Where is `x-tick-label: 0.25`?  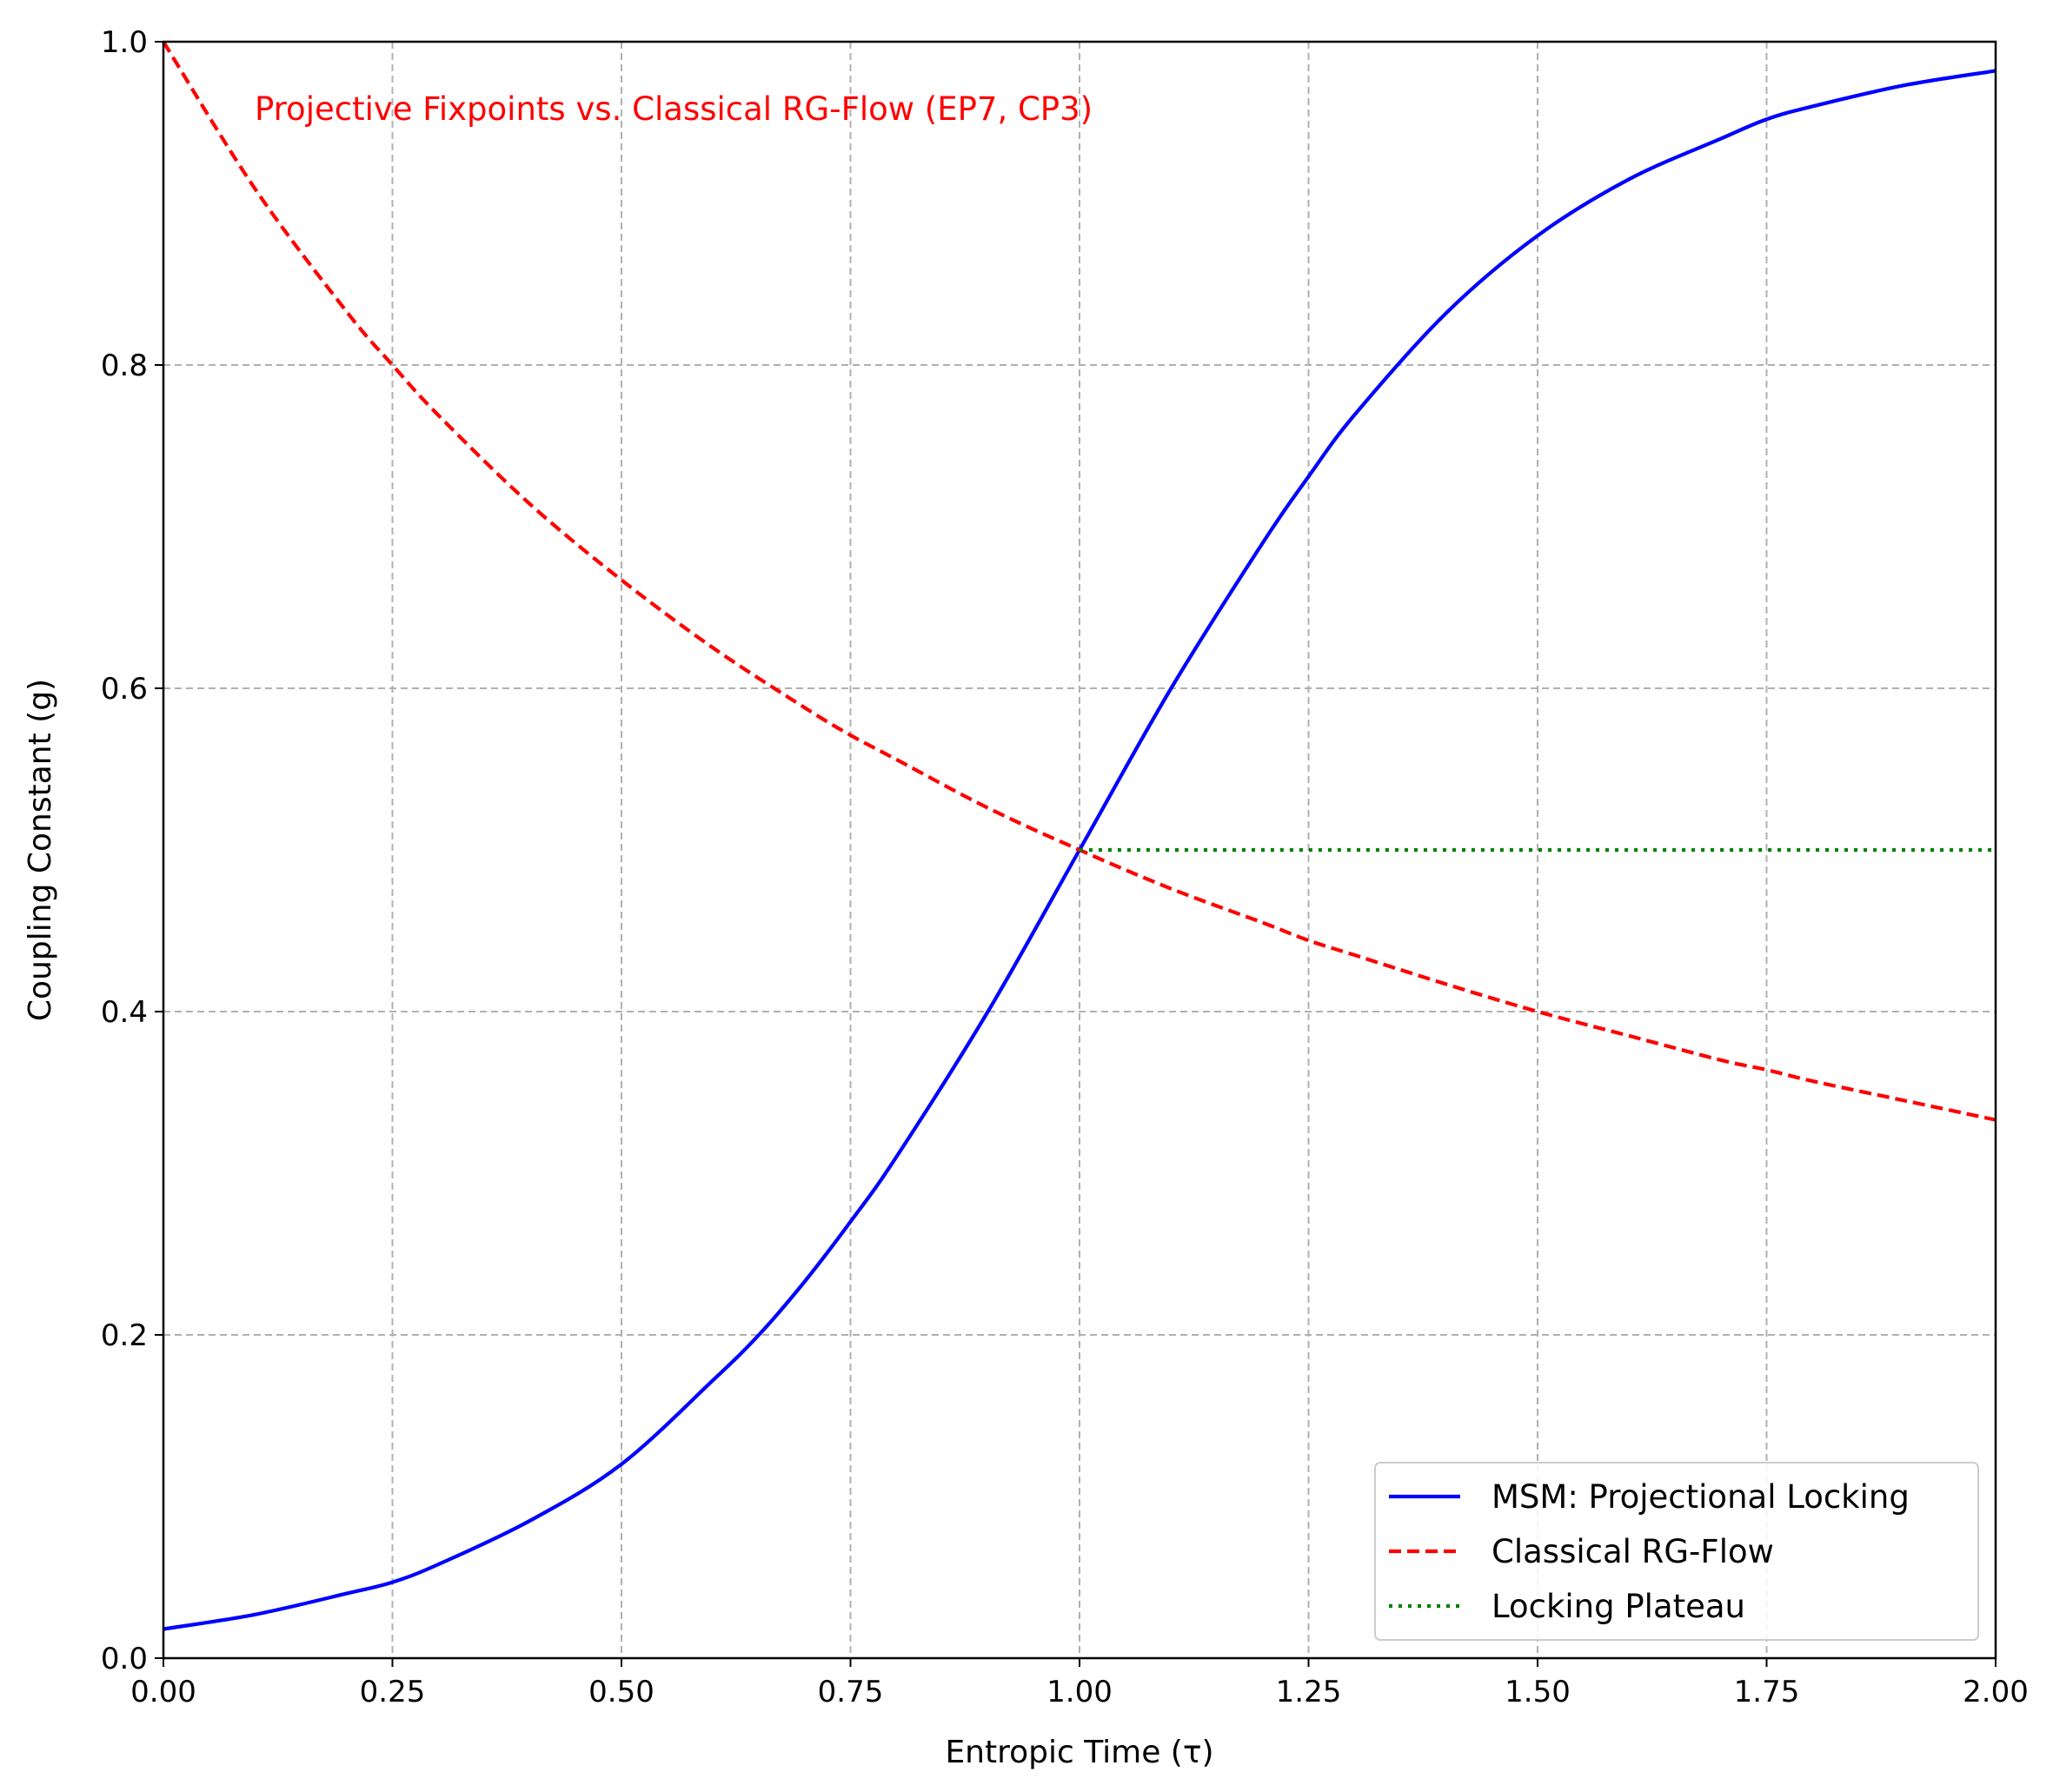 x-tick-label: 0.25 is located at coordinates (393, 1692).